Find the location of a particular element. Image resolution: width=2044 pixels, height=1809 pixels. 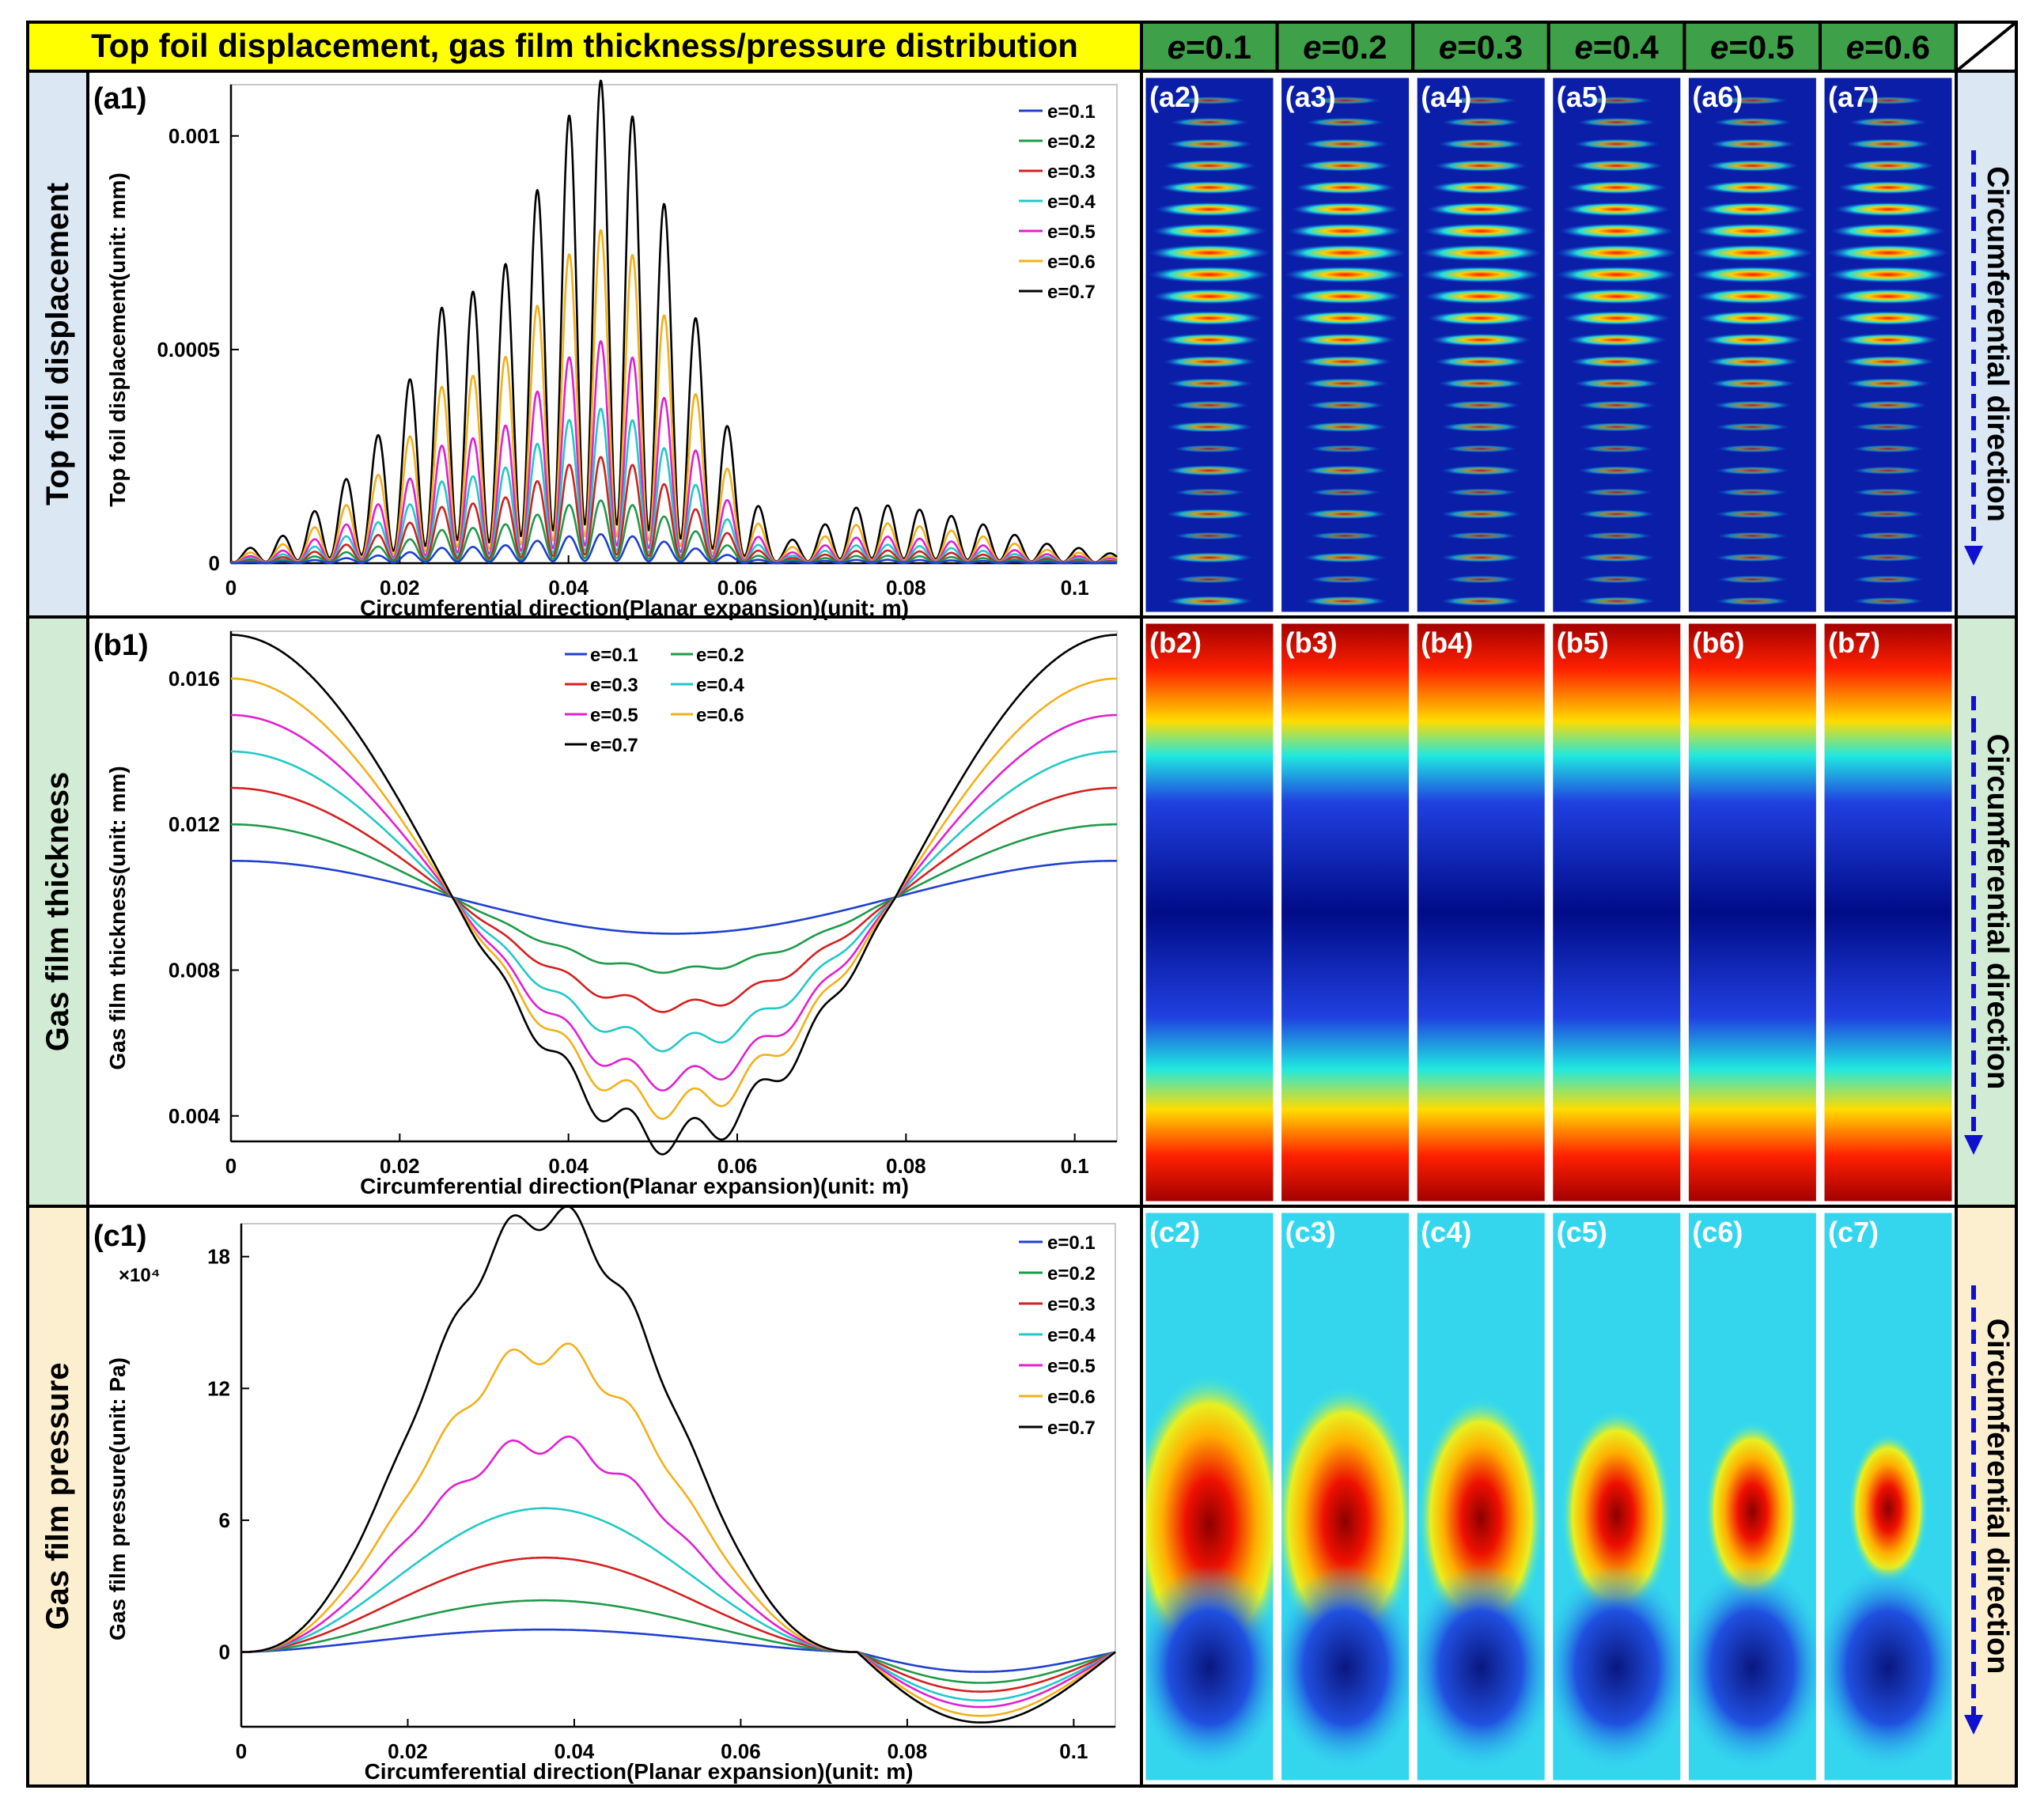

panel-tag: (b6) is located at coordinates (1718, 642).